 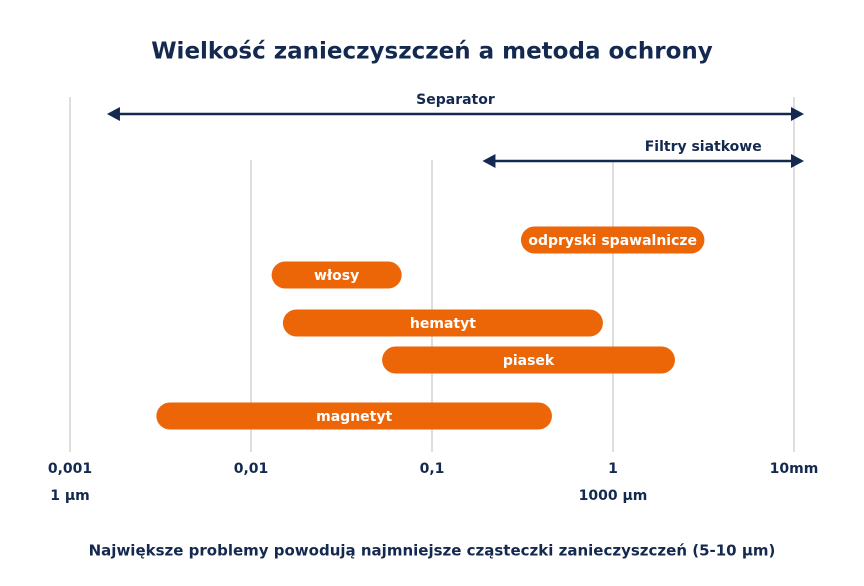 I want to click on x-tick-label: 0,1, so click(x=432, y=469).